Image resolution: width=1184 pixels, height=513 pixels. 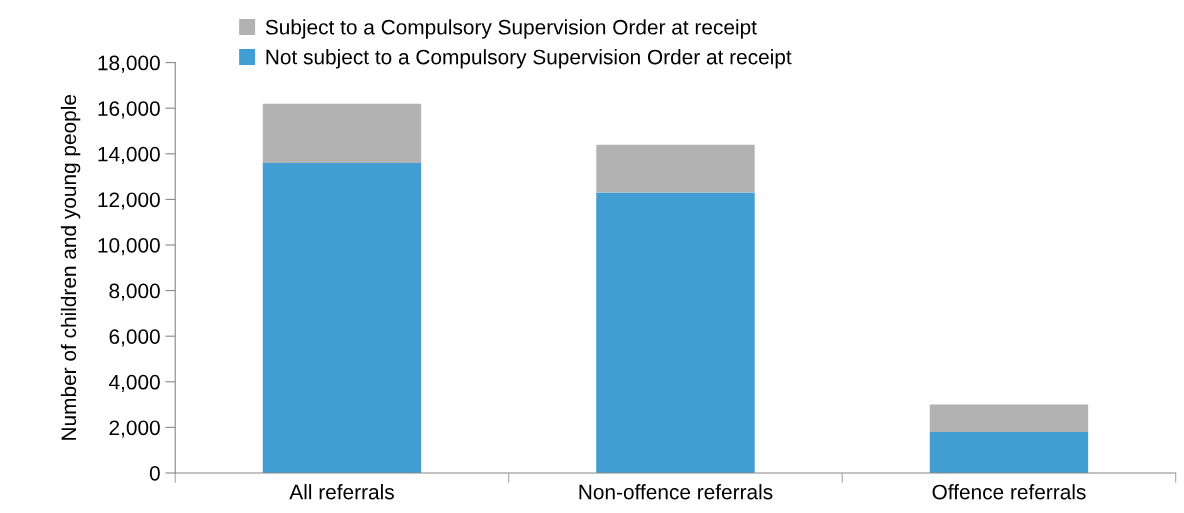 I want to click on y-tick-label: 18,000, so click(x=129, y=64).